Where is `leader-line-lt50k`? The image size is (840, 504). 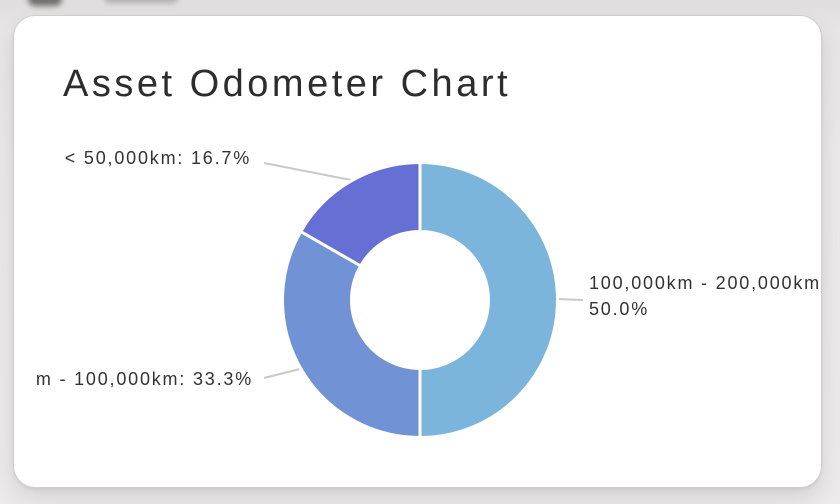 leader-line-lt50k is located at coordinates (307, 171).